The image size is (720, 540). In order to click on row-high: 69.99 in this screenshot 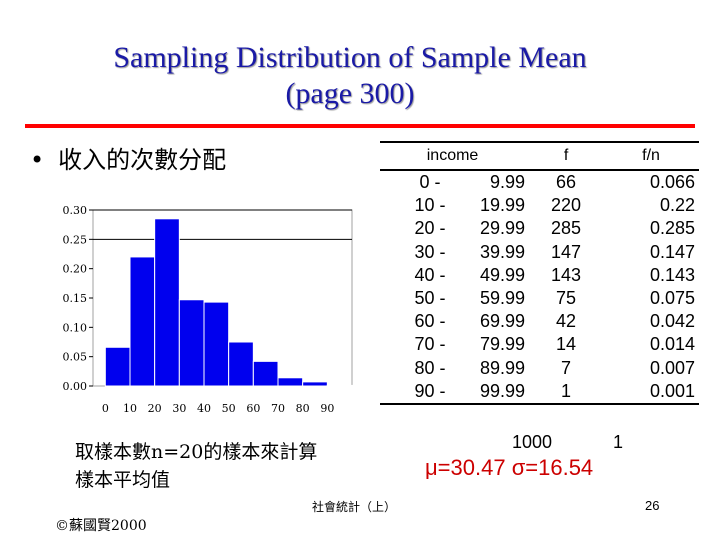, I will do `click(503, 321)`.